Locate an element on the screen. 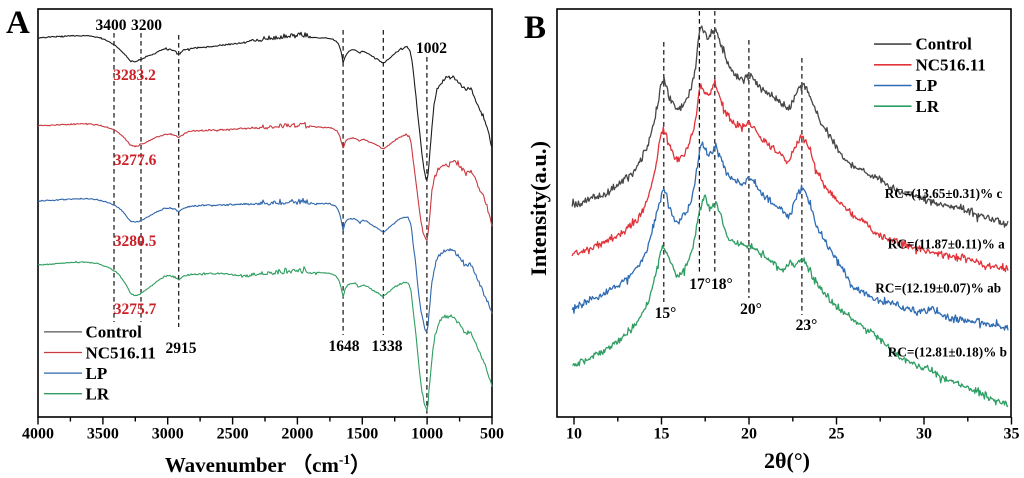 Image resolution: width=1024 pixels, height=478 pixels. svg-text: Wavenumber （cm-1） is located at coordinates (268, 464).